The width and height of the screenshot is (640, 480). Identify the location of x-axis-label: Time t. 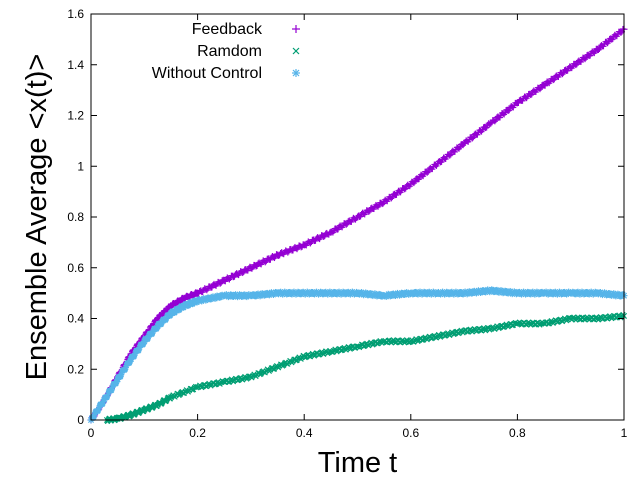
(357, 463).